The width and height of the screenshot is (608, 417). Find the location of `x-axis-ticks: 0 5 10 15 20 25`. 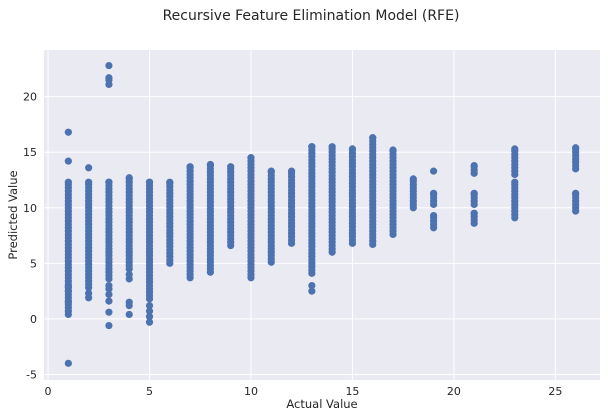

x-axis-ticks: 0 5 10 15 20 25 is located at coordinates (304, 391).